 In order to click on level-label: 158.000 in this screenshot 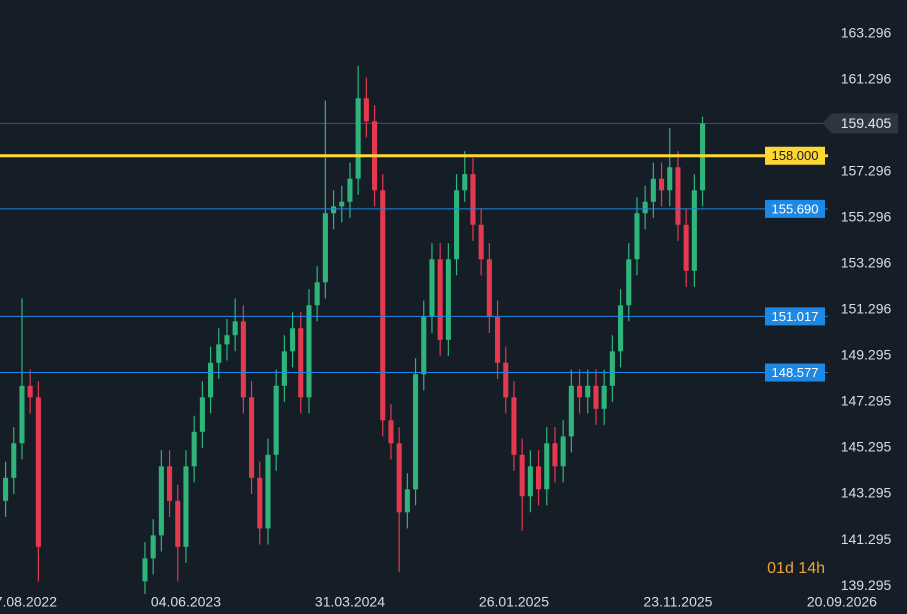, I will do `click(795, 155)`.